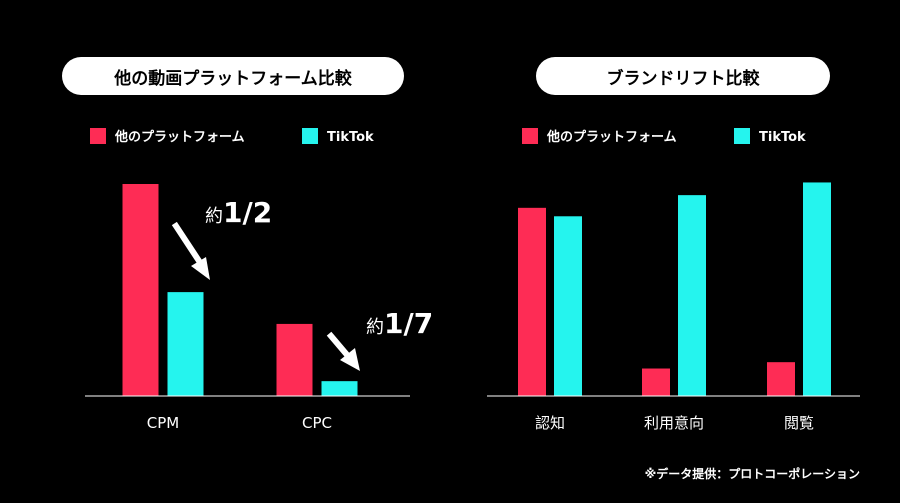 The image size is (900, 503). What do you see at coordinates (550, 423) in the screenshot?
I see `x-tick-label-awareness: 認知` at bounding box center [550, 423].